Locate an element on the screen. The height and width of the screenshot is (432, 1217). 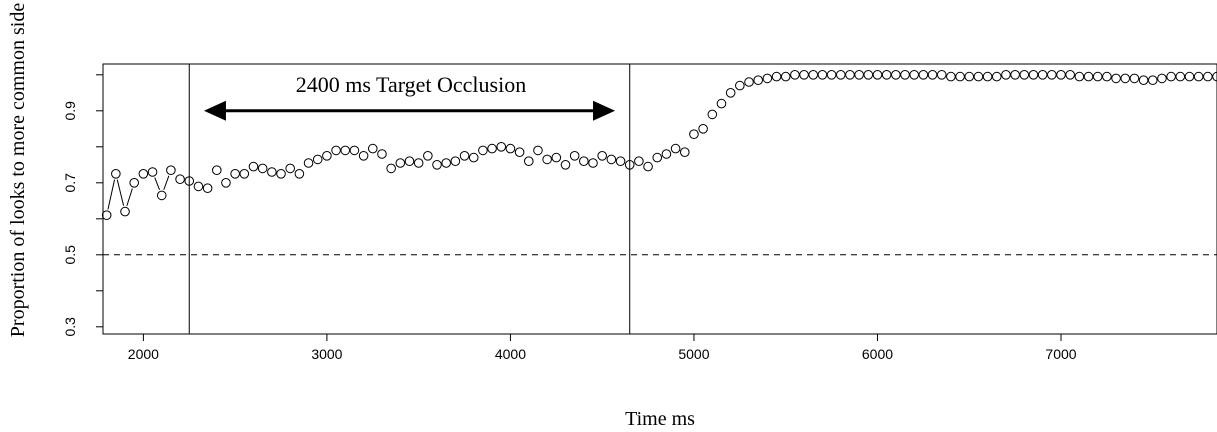
y-tick-label: 0.7 is located at coordinates (70, 183).